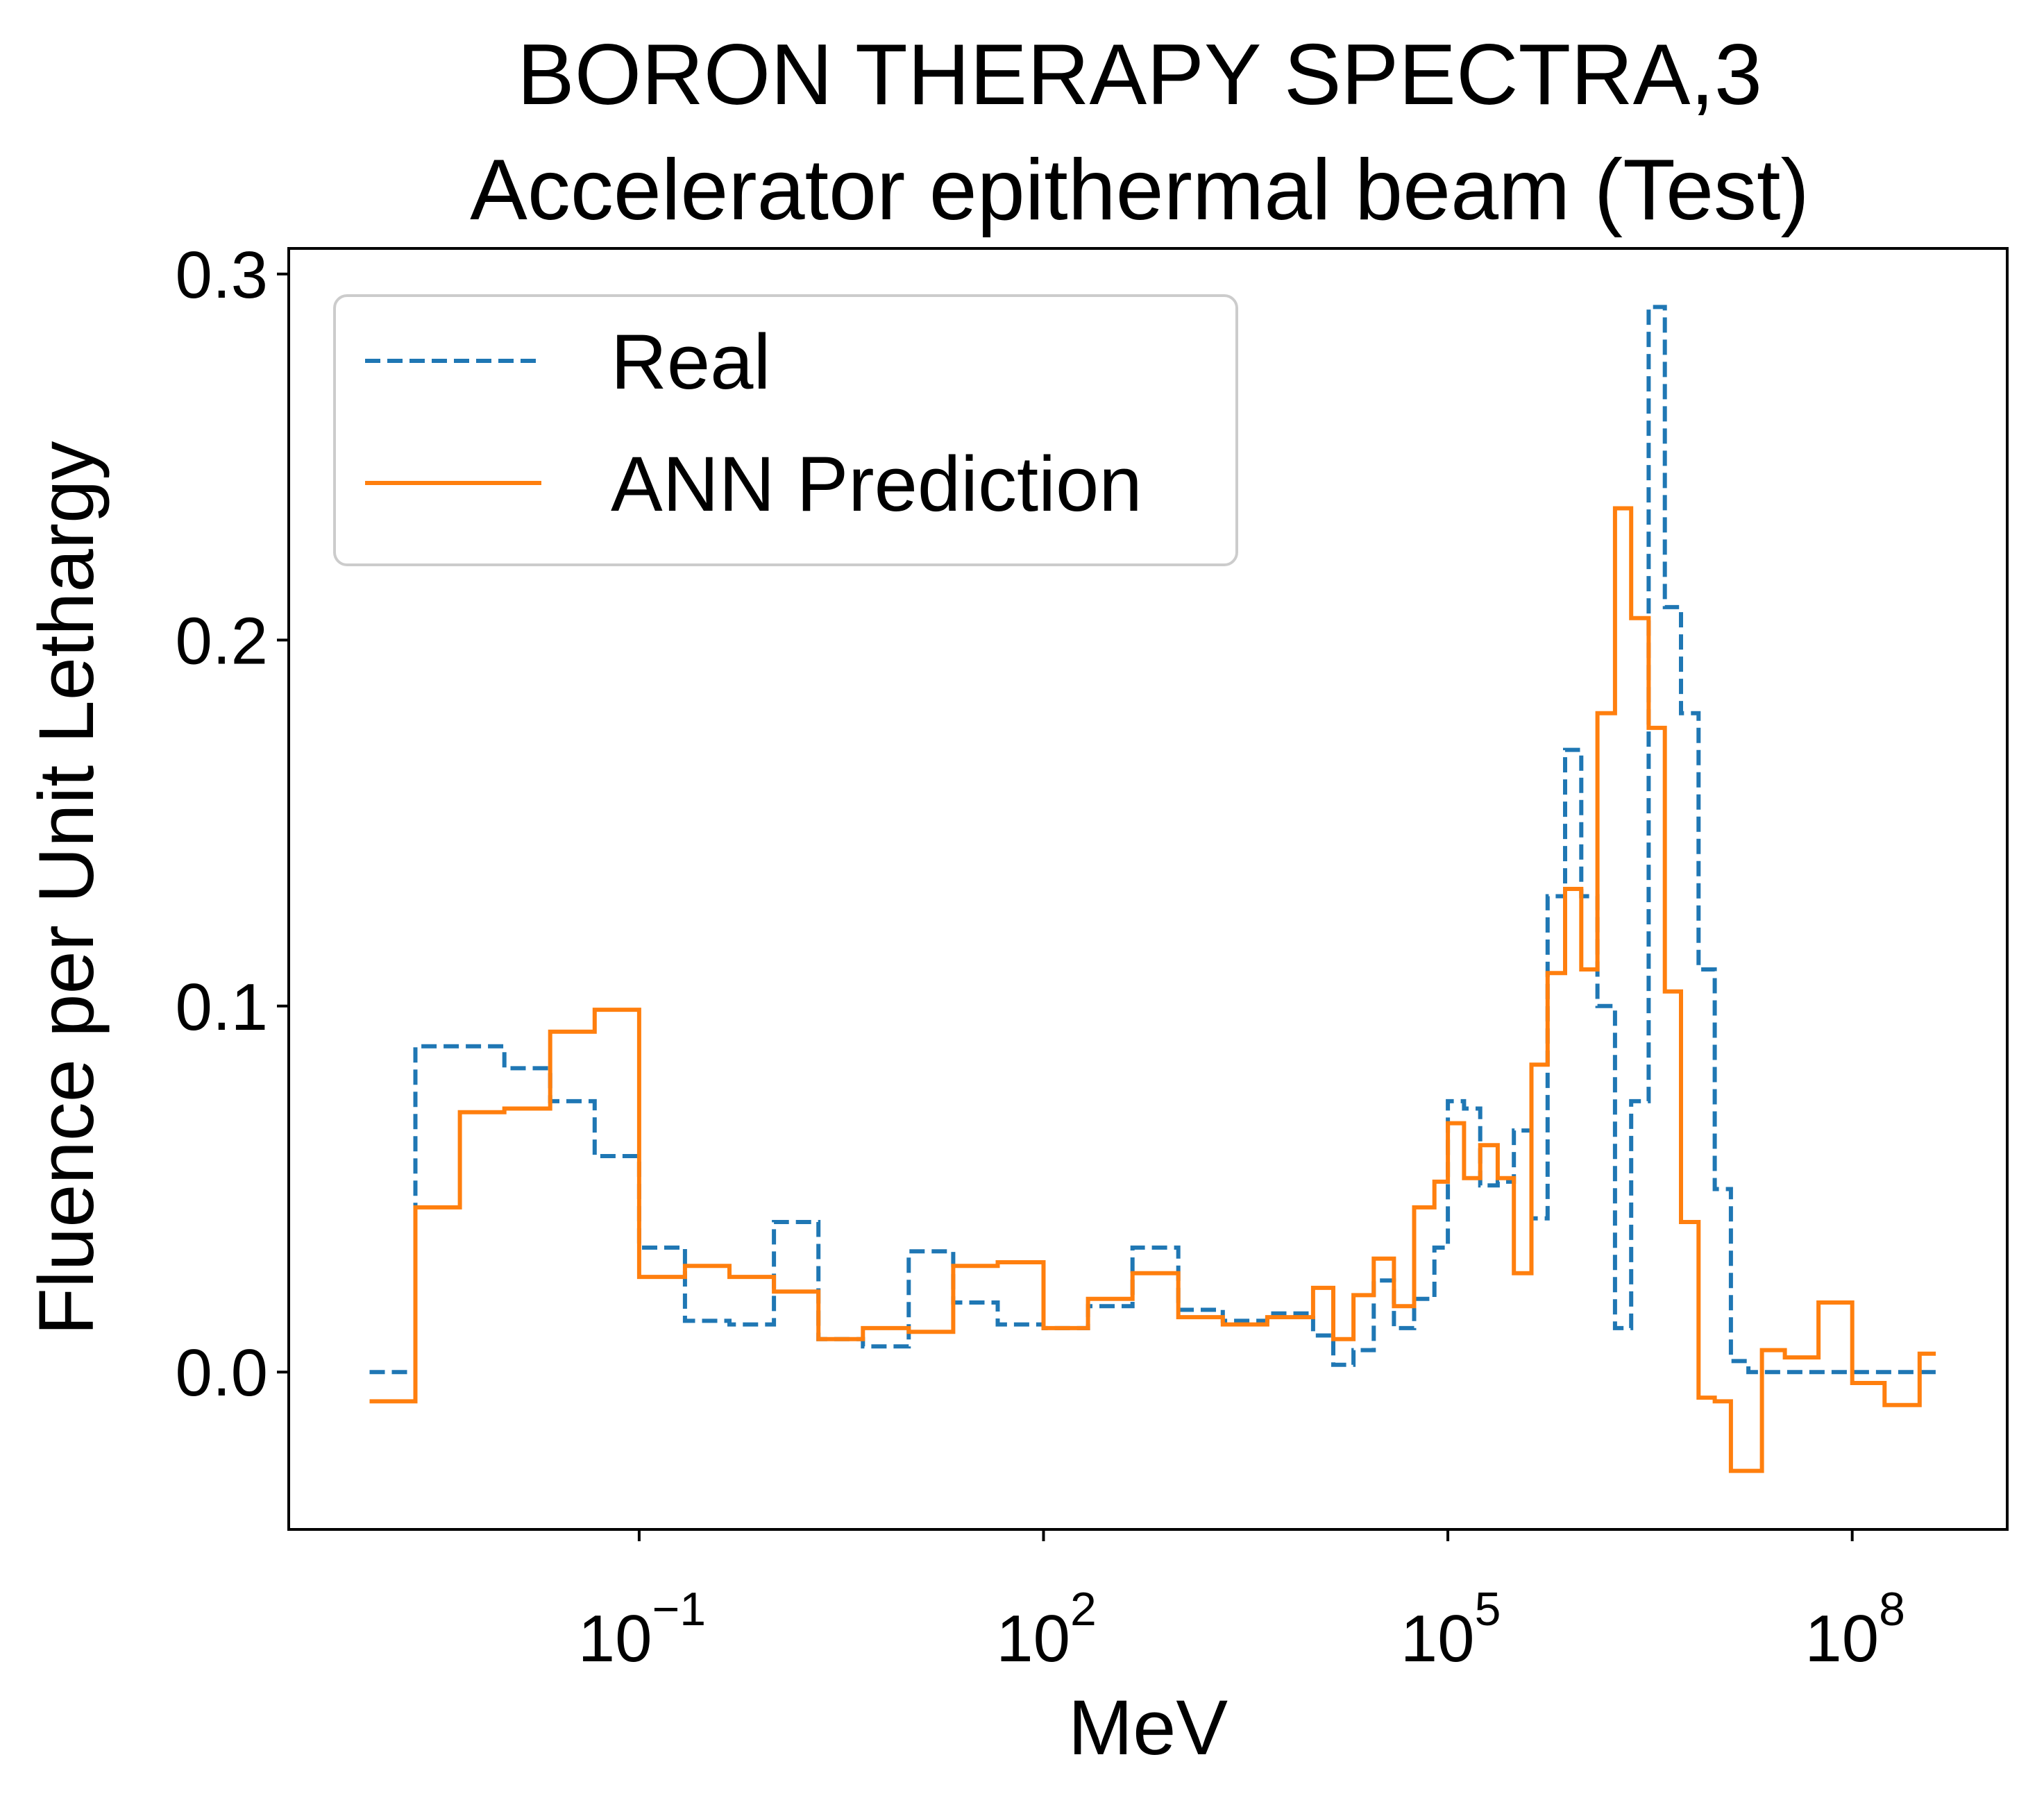  Describe the element at coordinates (1046, 1629) in the screenshot. I see `x-tick-label: 10²` at that location.